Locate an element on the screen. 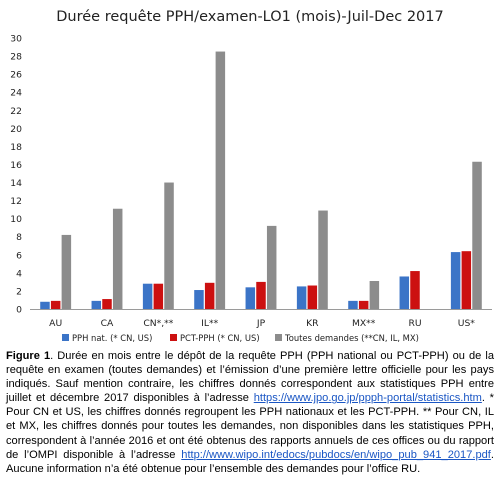 The width and height of the screenshot is (500, 501). x-tick-label: CN*,** is located at coordinates (158, 323).